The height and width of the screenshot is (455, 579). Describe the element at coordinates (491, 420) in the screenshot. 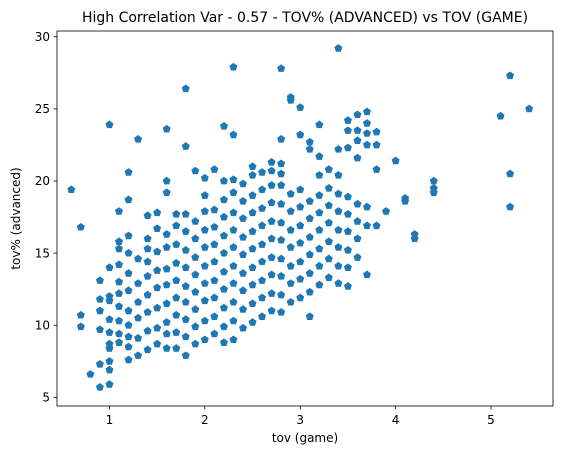

I see `x-tick-label: 5` at that location.